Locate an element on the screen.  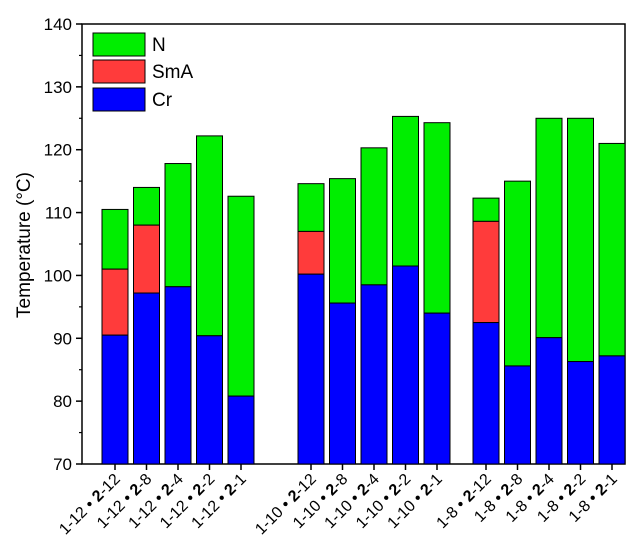
y-axis: 70 80 90 100 110 120 130 140 is located at coordinates (63, 244).